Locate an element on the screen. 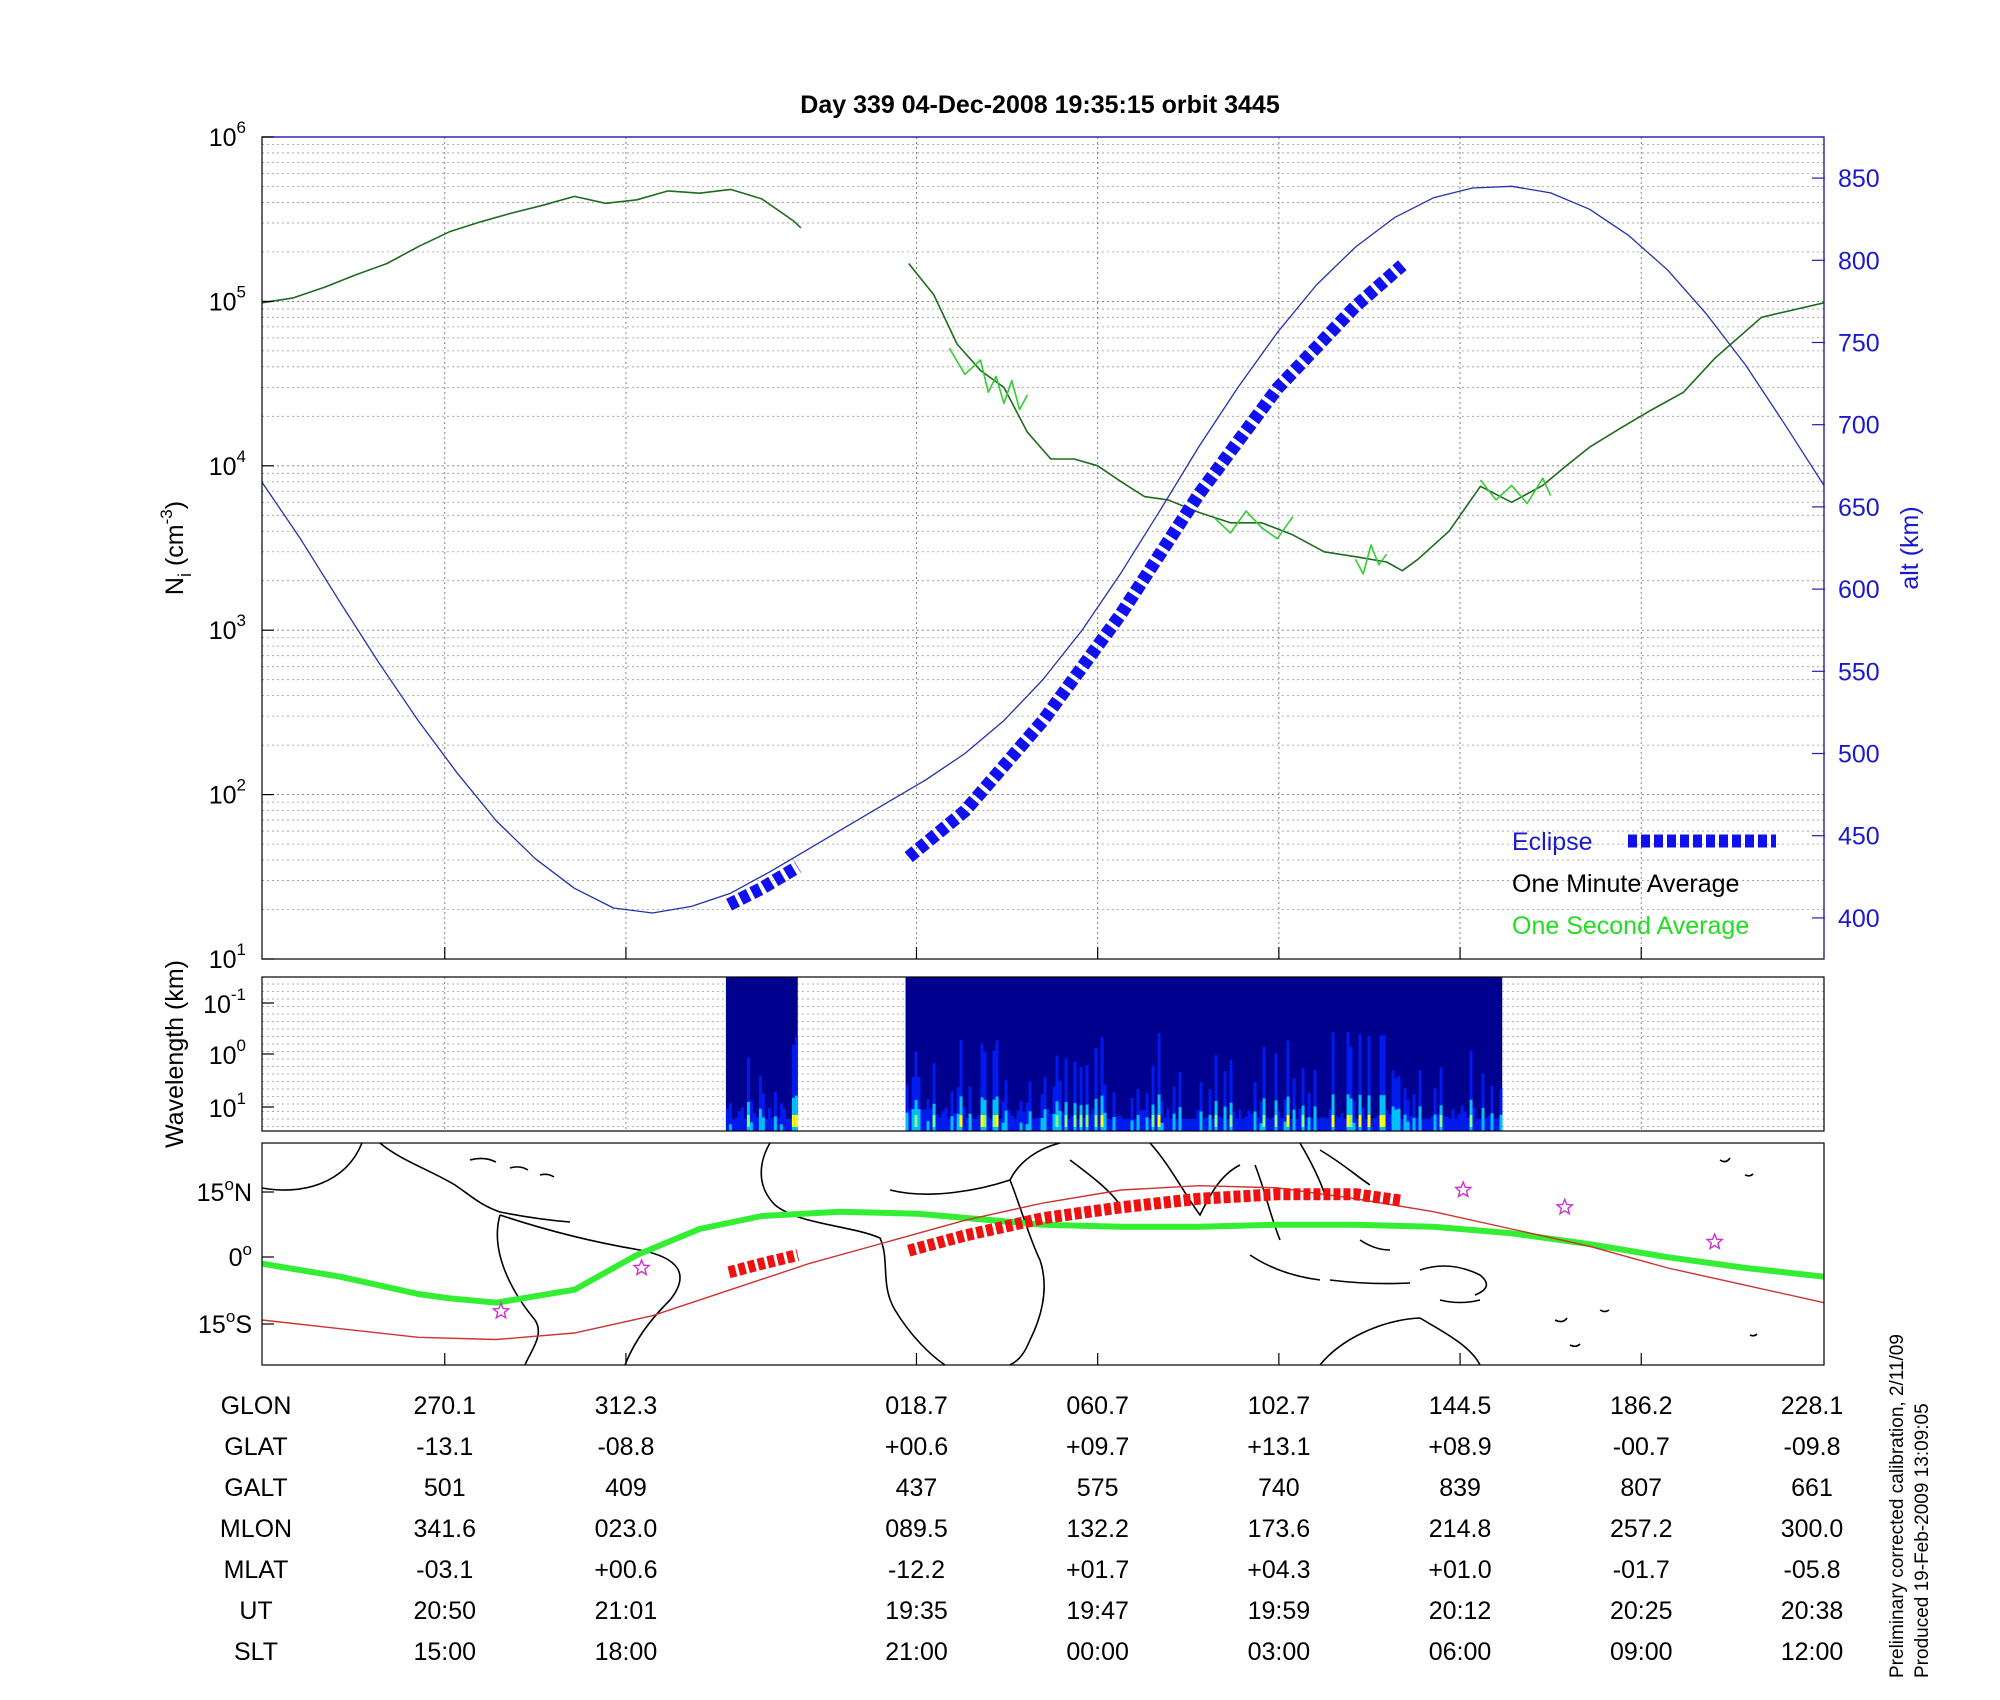 This screenshot has height=1700, width=2000. table-cell: 09:00 is located at coordinates (1641, 1652).